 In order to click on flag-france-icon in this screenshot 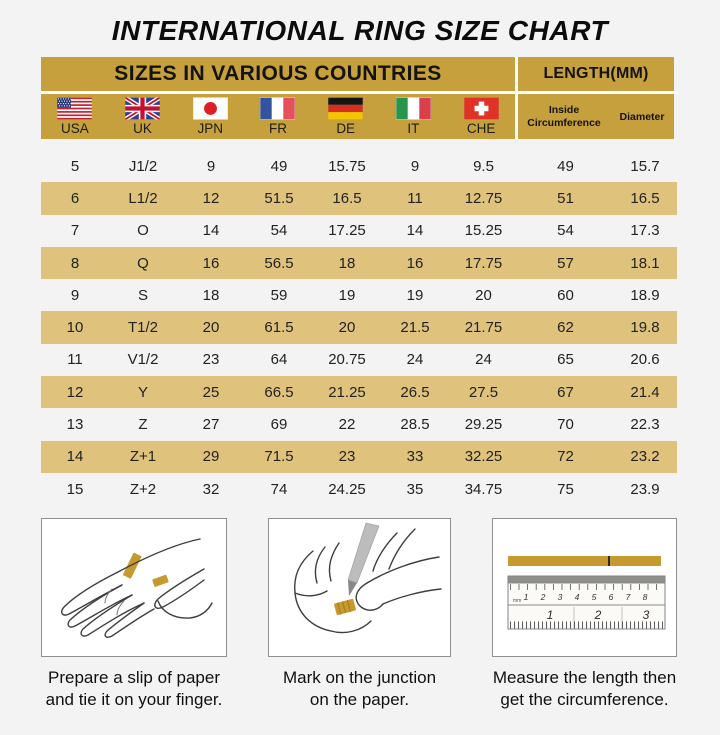, I will do `click(278, 108)`.